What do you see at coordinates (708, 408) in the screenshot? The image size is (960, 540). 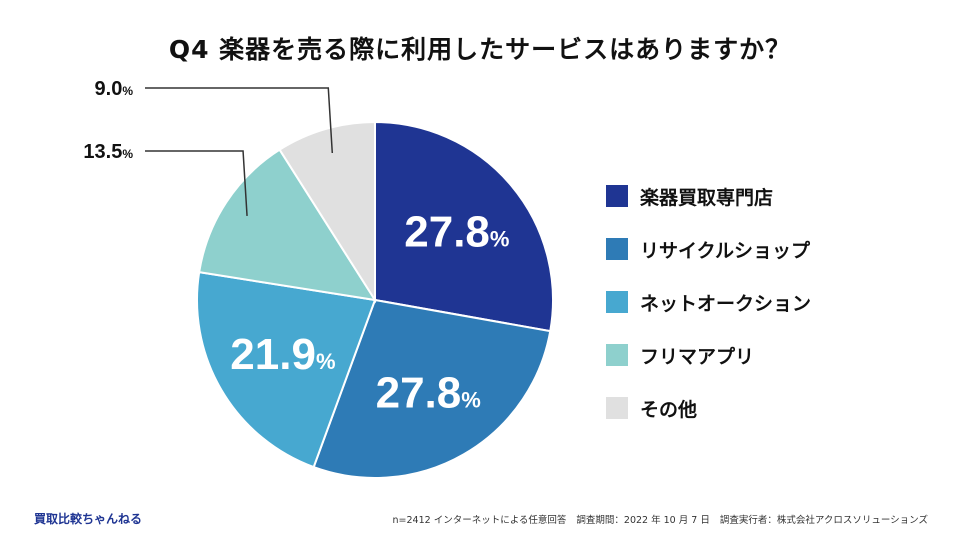 I see `legend-item-other: その他` at bounding box center [708, 408].